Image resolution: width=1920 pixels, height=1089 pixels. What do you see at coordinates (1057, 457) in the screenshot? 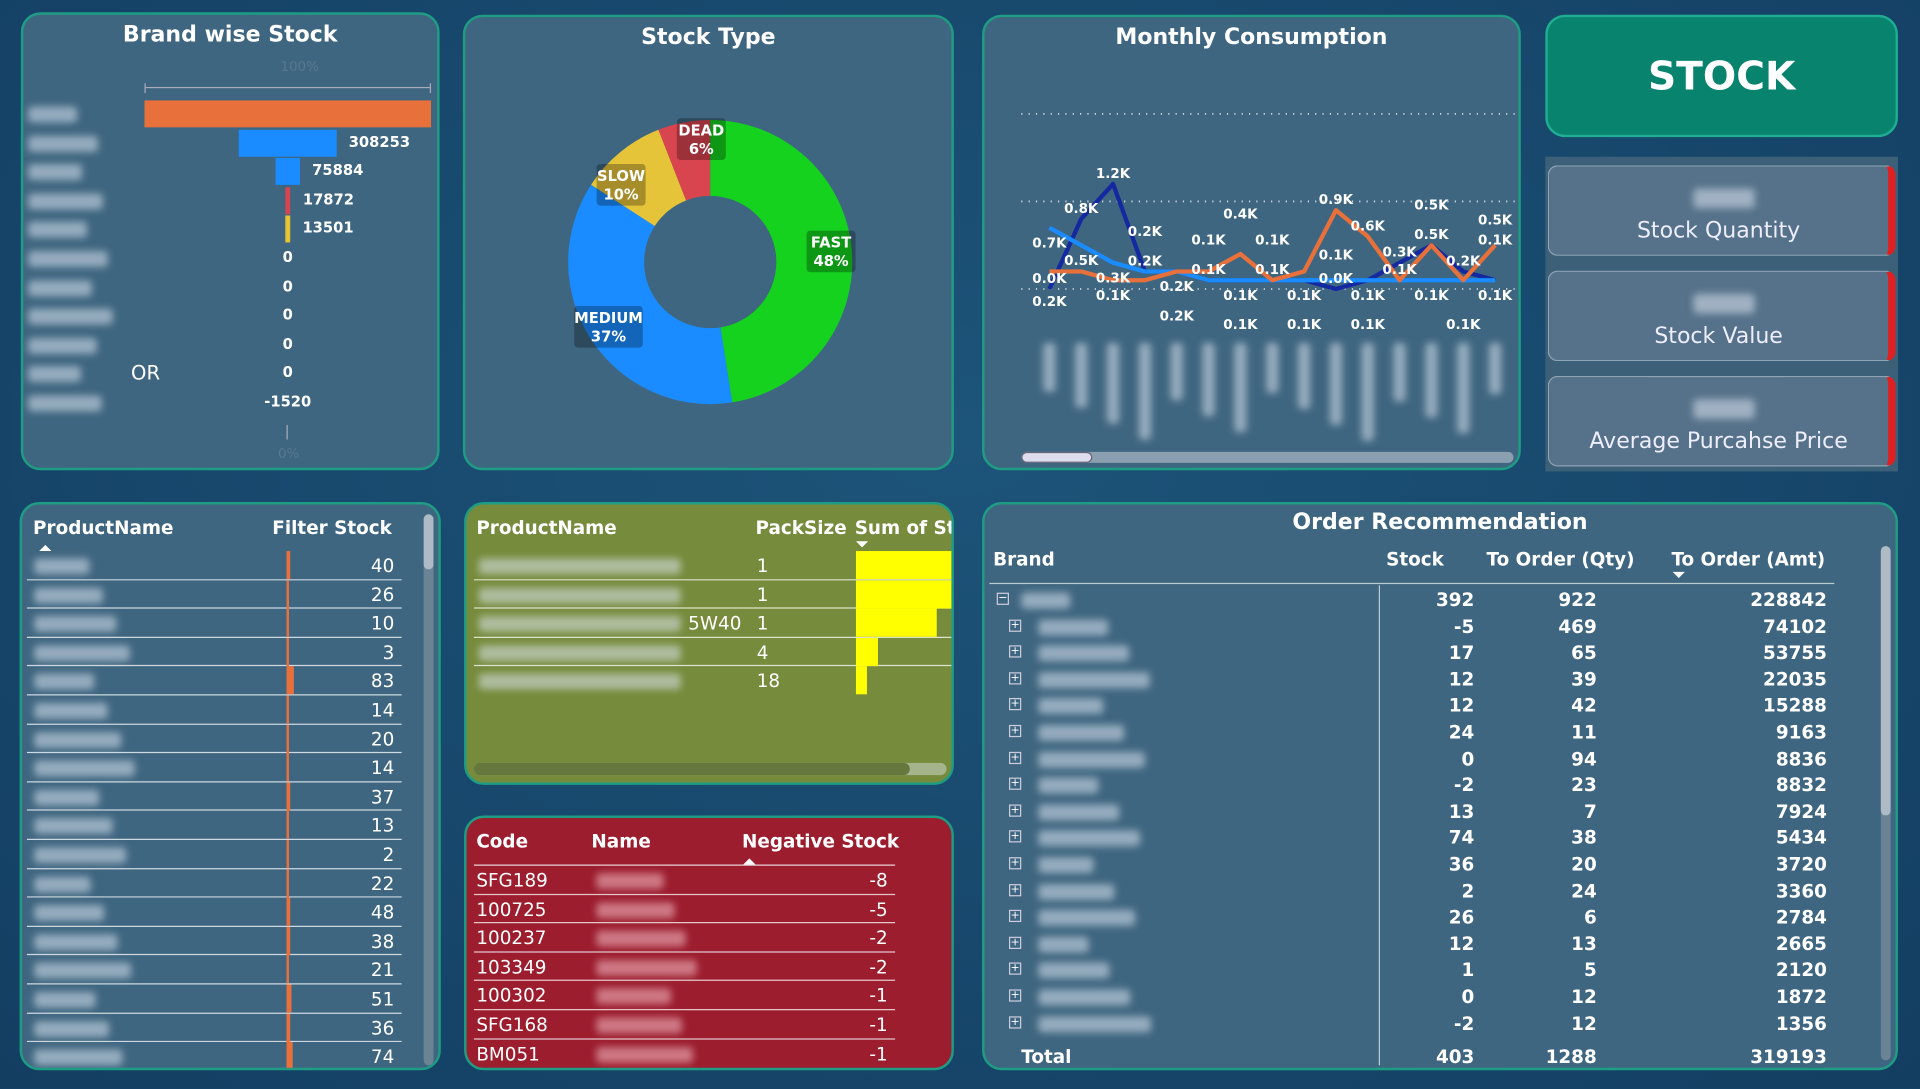
I see `scrollbar-thumb` at bounding box center [1057, 457].